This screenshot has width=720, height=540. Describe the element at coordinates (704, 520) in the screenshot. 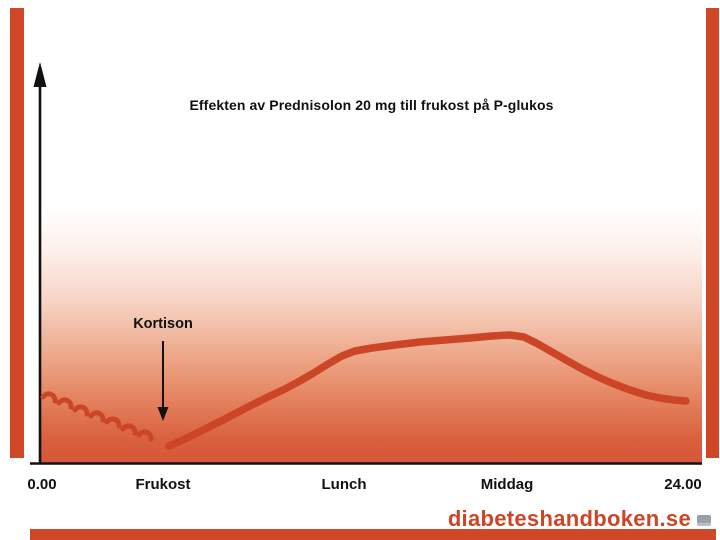

I see `footer-icon` at that location.